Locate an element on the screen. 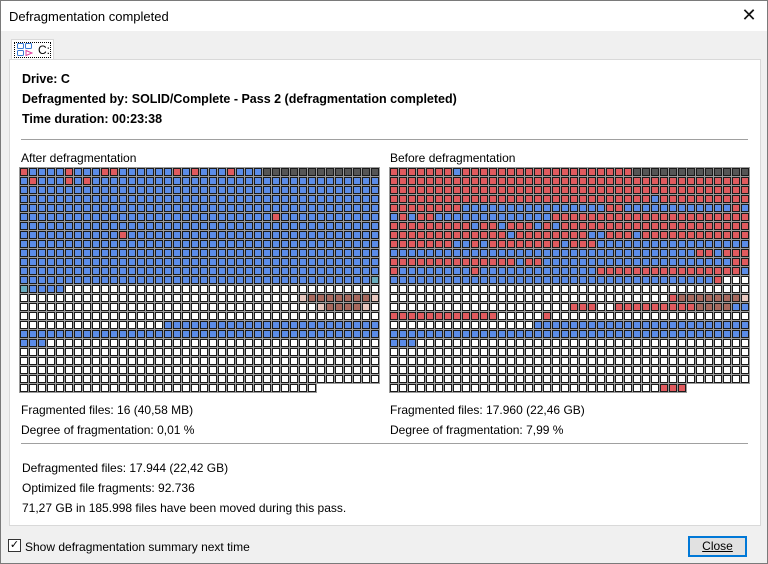 The width and height of the screenshot is (768, 564). close-icon: ✕ is located at coordinates (749, 15).